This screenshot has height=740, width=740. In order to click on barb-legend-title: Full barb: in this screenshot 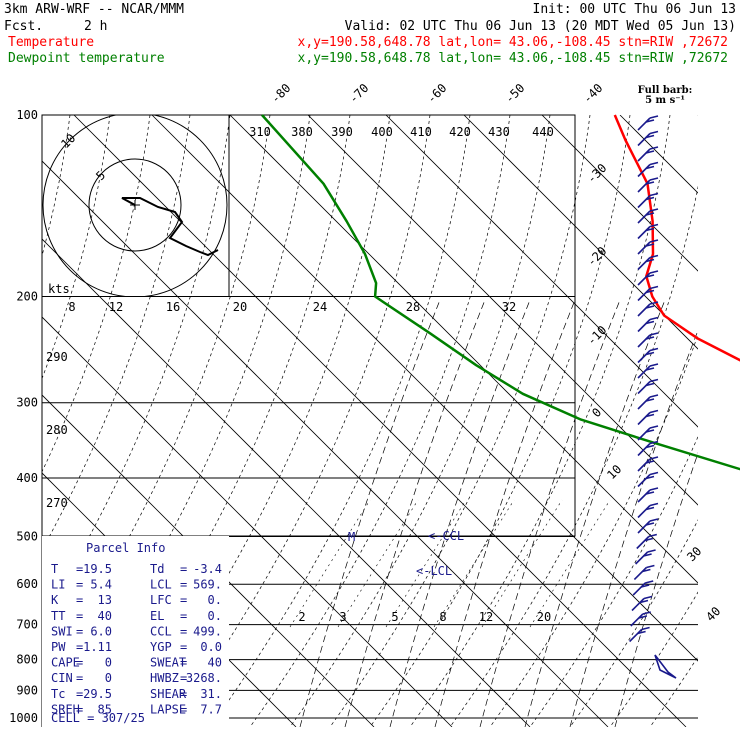, I will do `click(665, 90)`.